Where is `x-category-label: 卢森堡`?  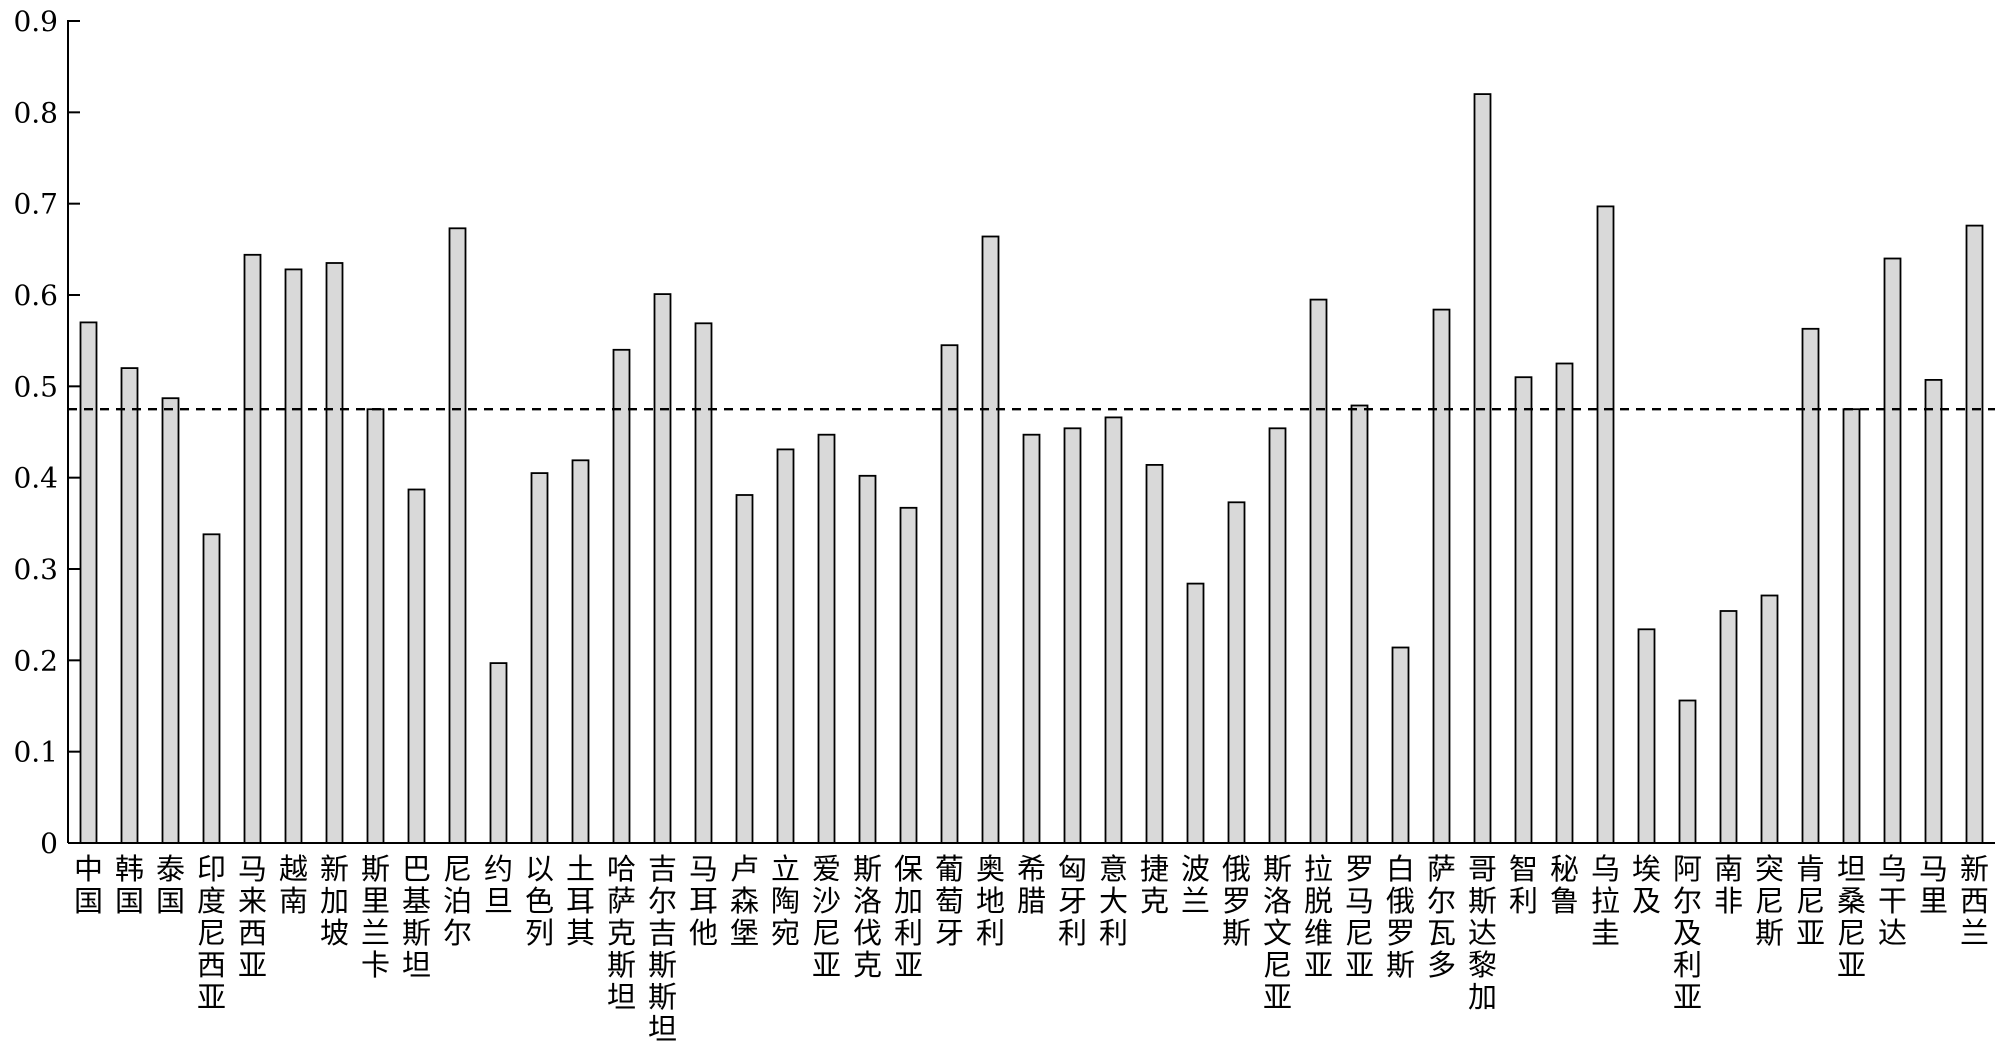 x-category-label: 卢森堡 is located at coordinates (744, 901).